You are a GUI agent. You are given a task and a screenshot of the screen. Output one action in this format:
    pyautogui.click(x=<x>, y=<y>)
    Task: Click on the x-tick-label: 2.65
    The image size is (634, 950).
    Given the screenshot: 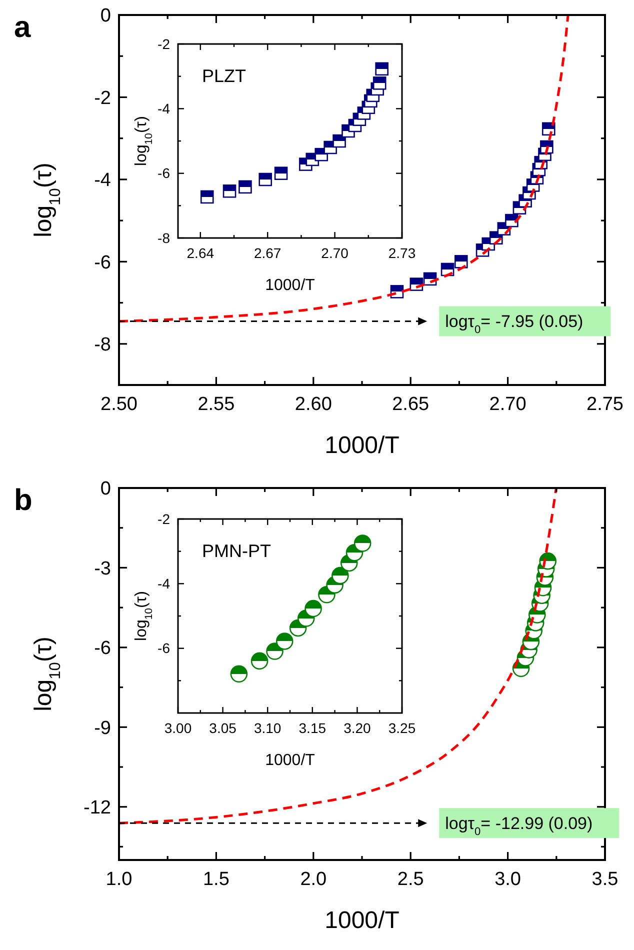 What is the action you would take?
    pyautogui.click(x=411, y=404)
    